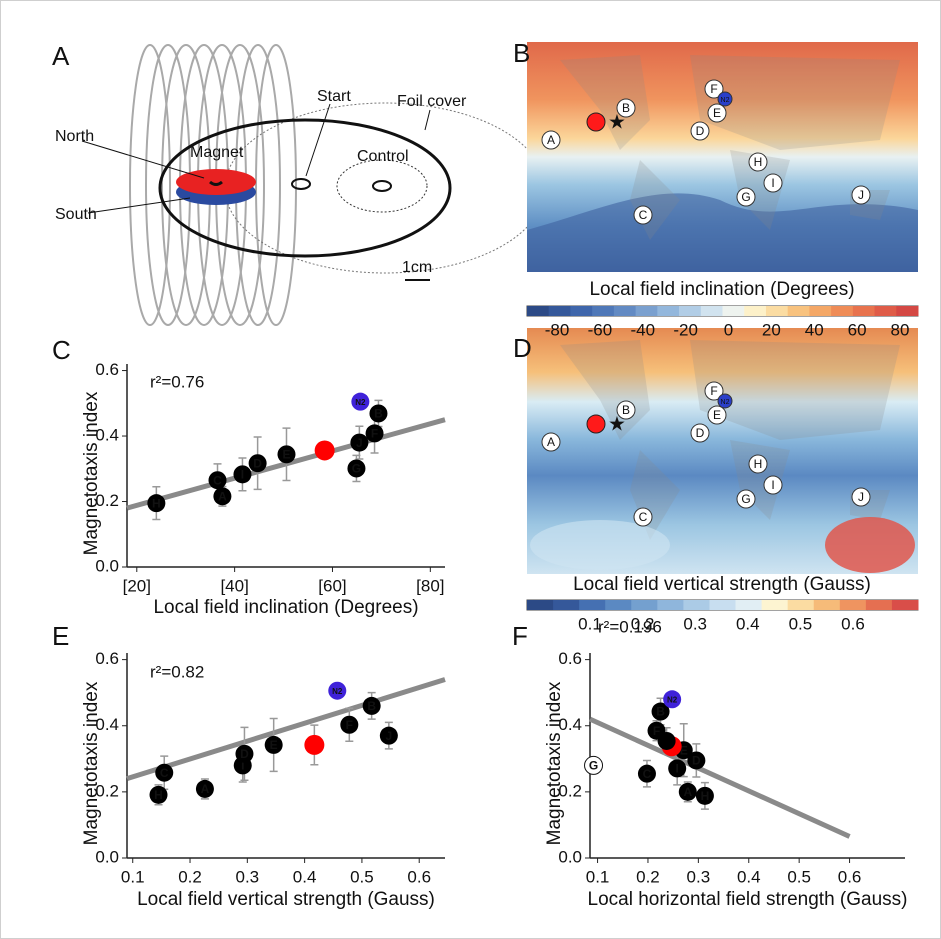  I want to click on x-tick-label: 0.4, so click(749, 876).